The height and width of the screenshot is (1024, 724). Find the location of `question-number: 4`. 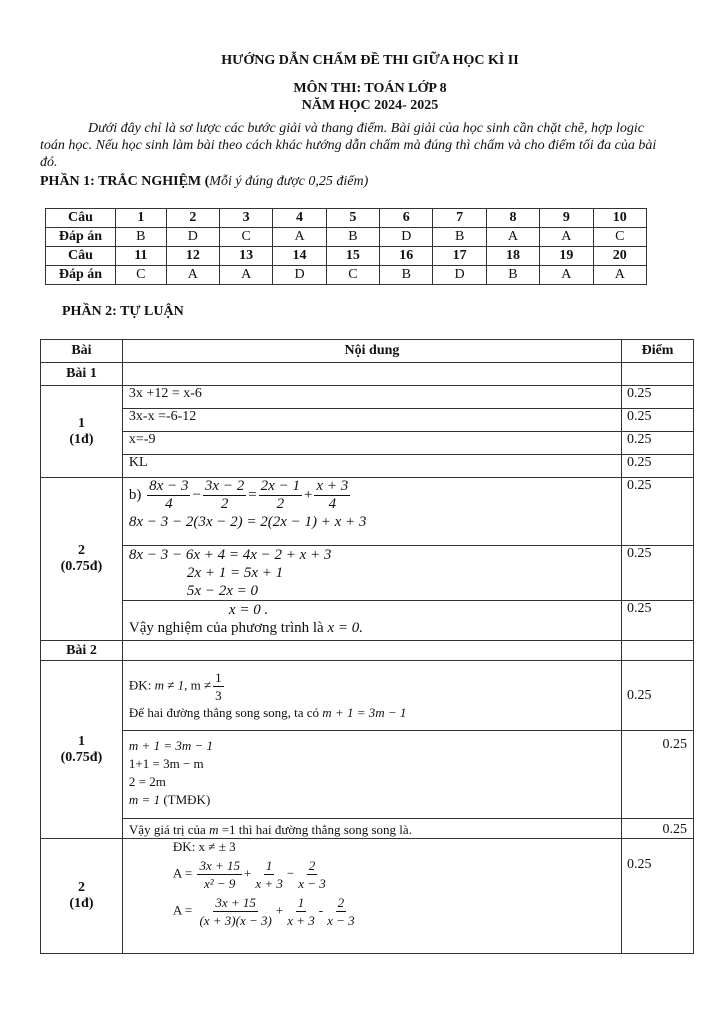

question-number: 4 is located at coordinates (299, 218).